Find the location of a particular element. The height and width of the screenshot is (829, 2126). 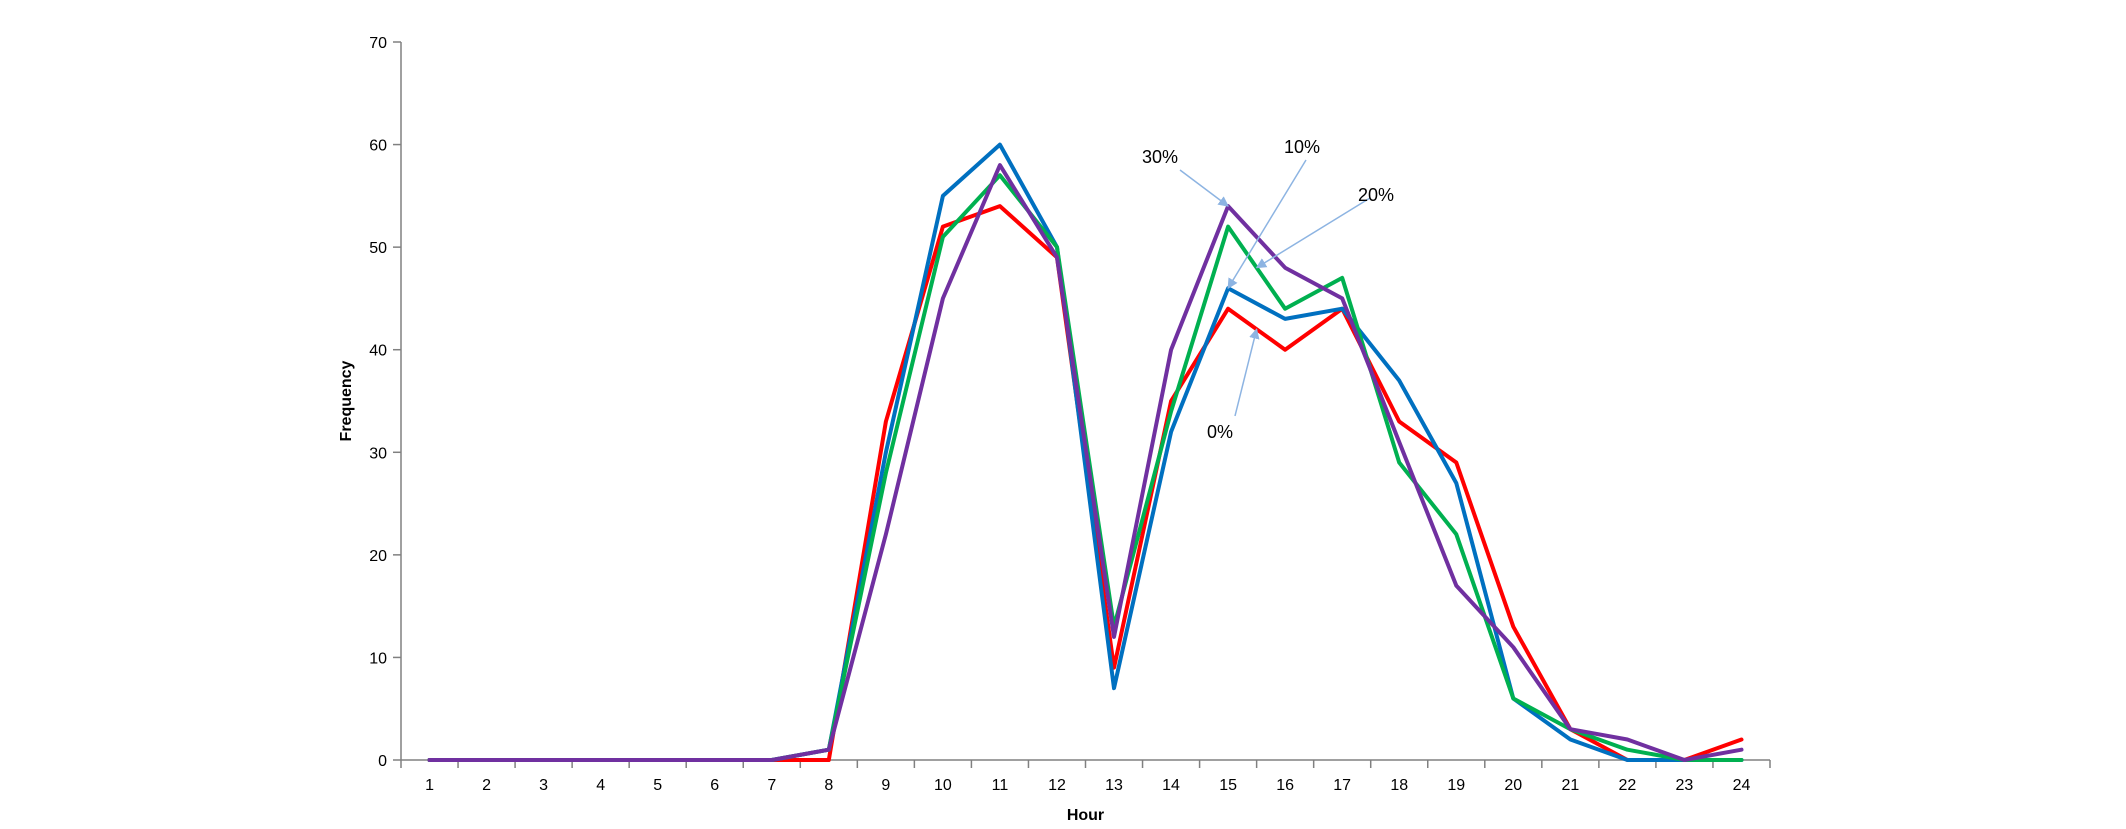

x-tick-label: 1 is located at coordinates (429, 785).